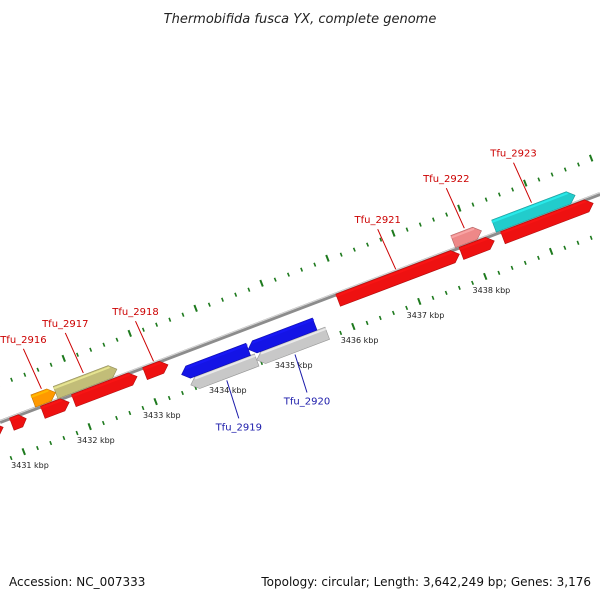 The image size is (600, 600). What do you see at coordinates (30, 465) in the screenshot?
I see `scale-label: 3431 kbp` at bounding box center [30, 465].